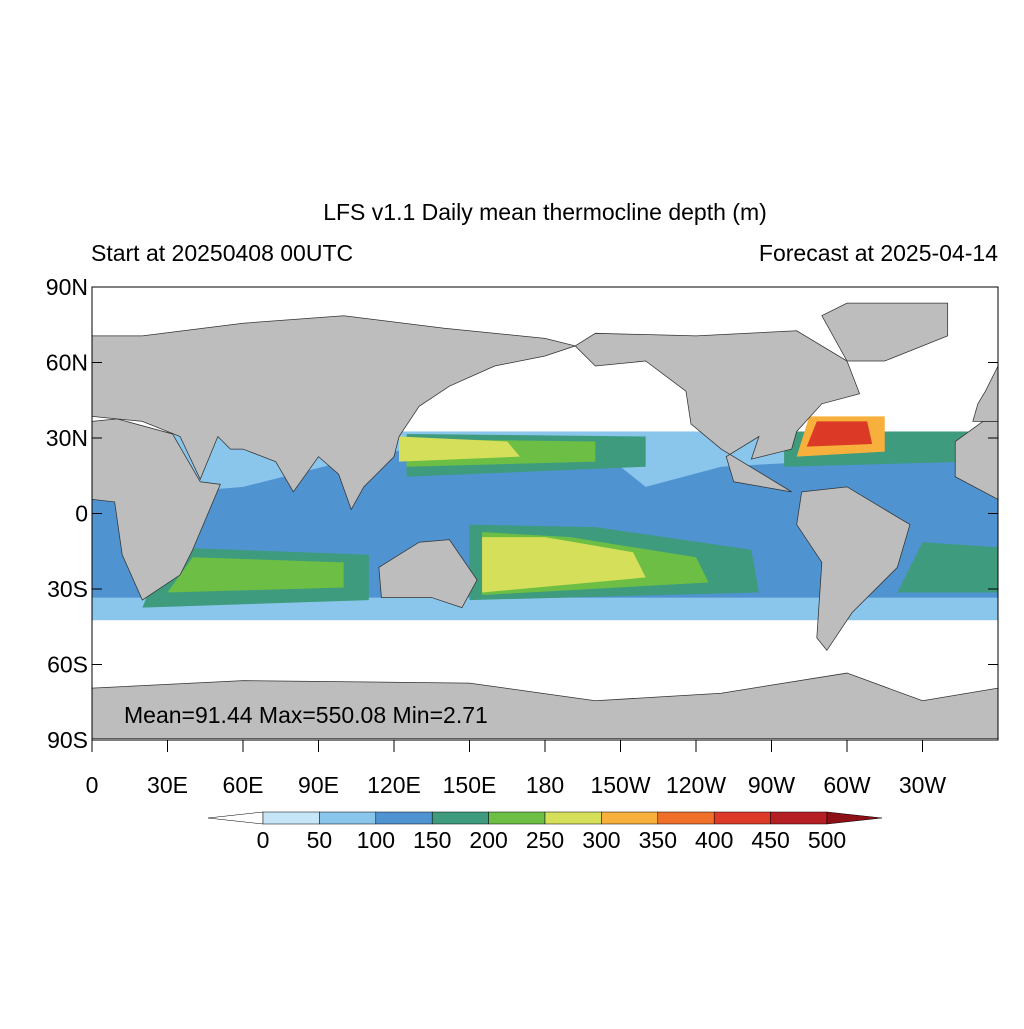  I want to click on lon-tick-label: 180, so click(545, 785).